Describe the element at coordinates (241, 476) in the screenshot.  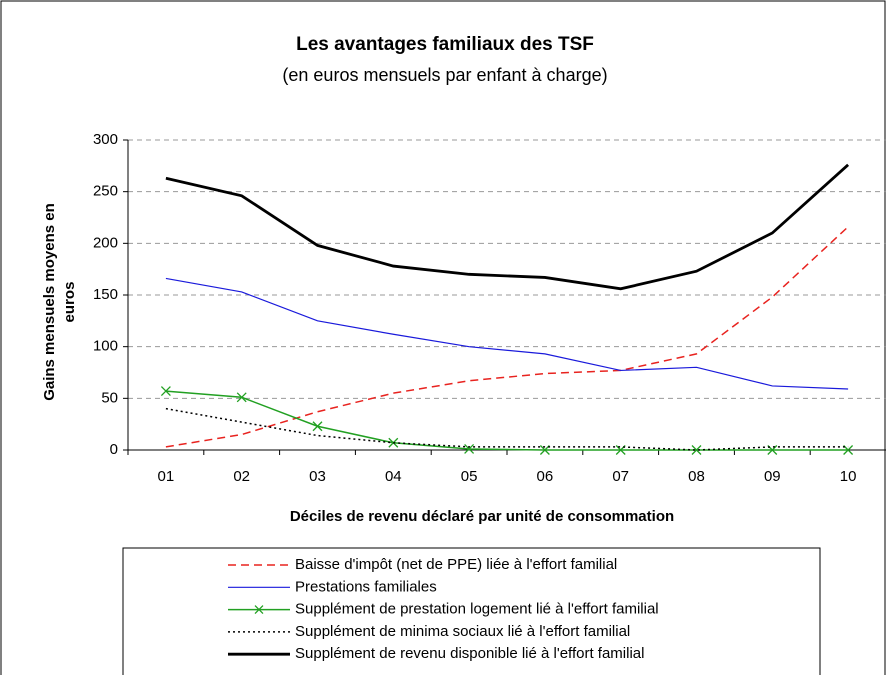
I see `x-tick-label: 02` at that location.